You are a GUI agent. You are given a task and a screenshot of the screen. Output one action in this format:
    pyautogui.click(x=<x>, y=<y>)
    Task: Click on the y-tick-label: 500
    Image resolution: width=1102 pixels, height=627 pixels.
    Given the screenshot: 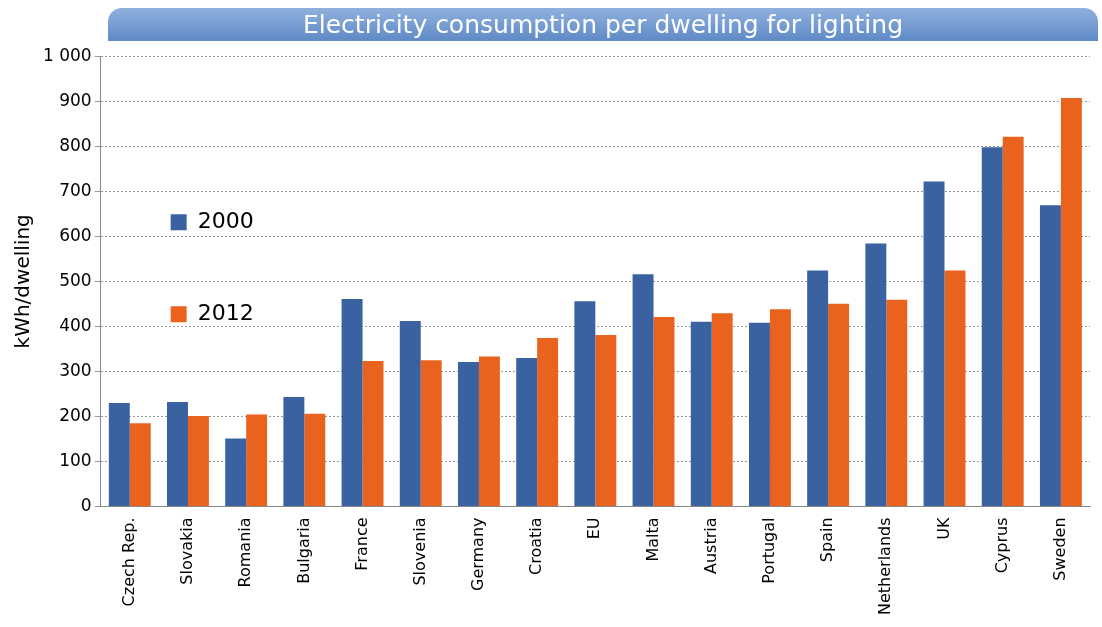 What is the action you would take?
    pyautogui.click(x=75, y=279)
    